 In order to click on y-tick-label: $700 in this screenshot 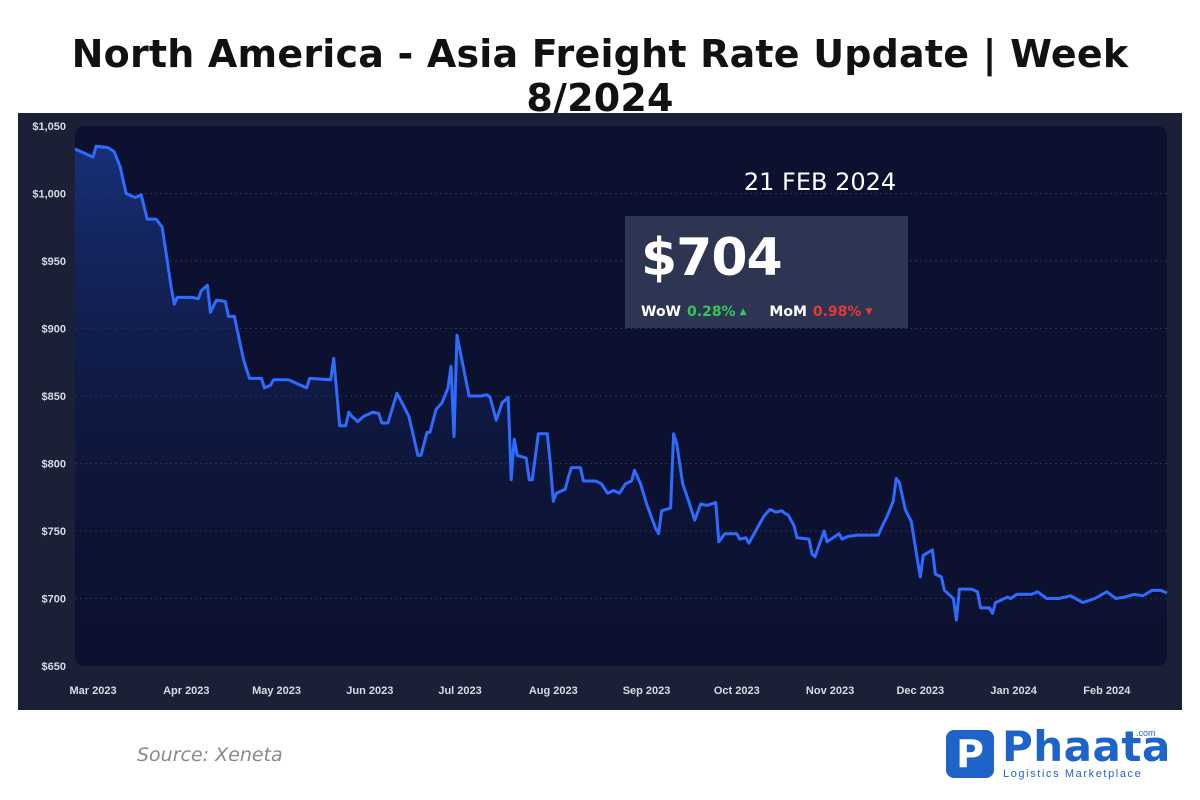, I will do `click(54, 600)`.